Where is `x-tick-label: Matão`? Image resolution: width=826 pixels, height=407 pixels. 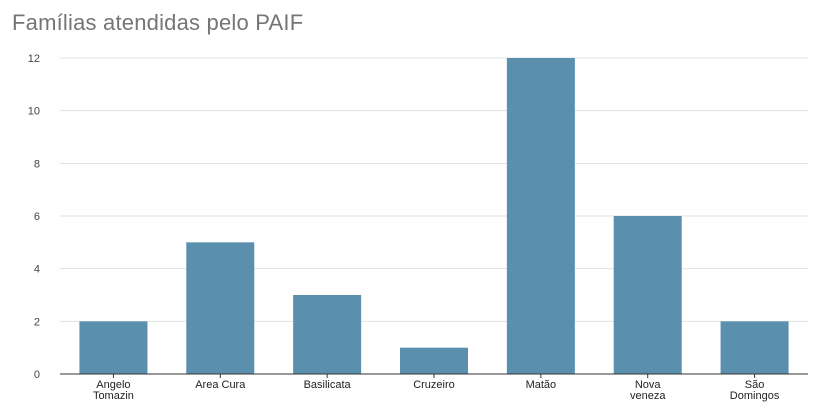 x-tick-label: Matão is located at coordinates (541, 385).